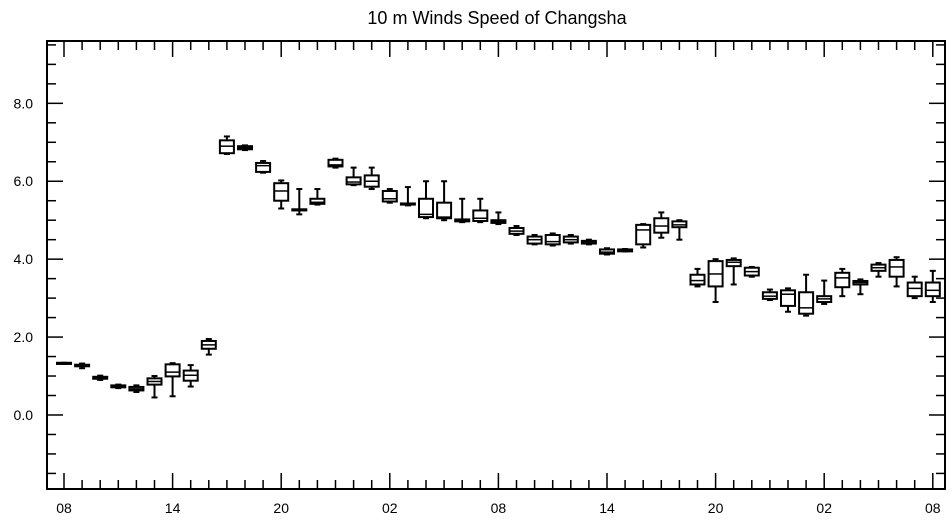  What do you see at coordinates (24, 181) in the screenshot?
I see `y-tick-label: 6.0` at bounding box center [24, 181].